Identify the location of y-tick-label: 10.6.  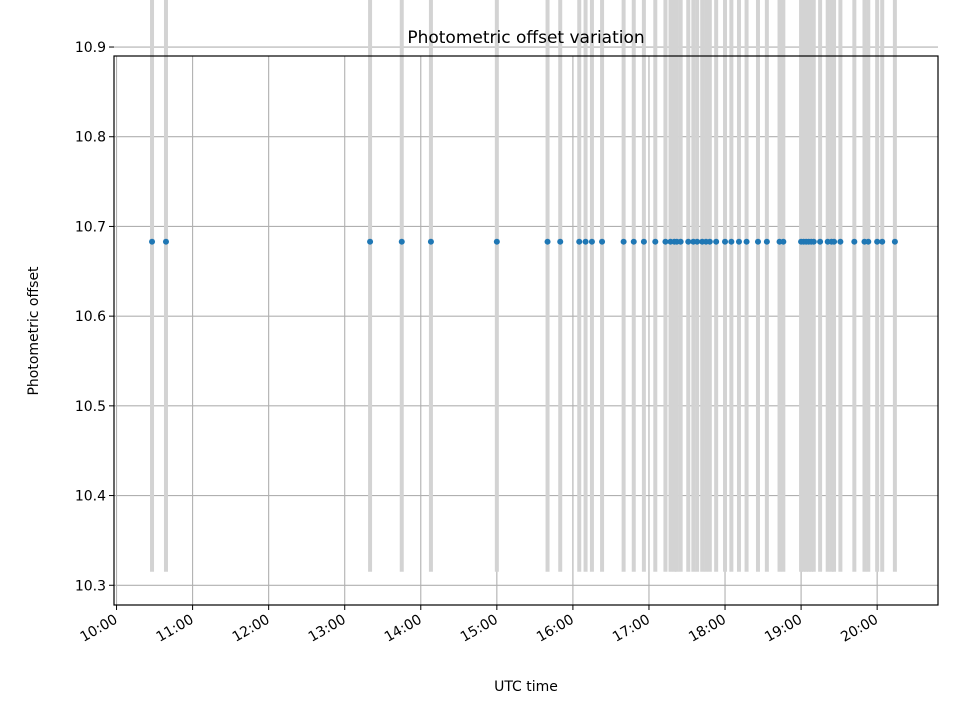
(90, 317).